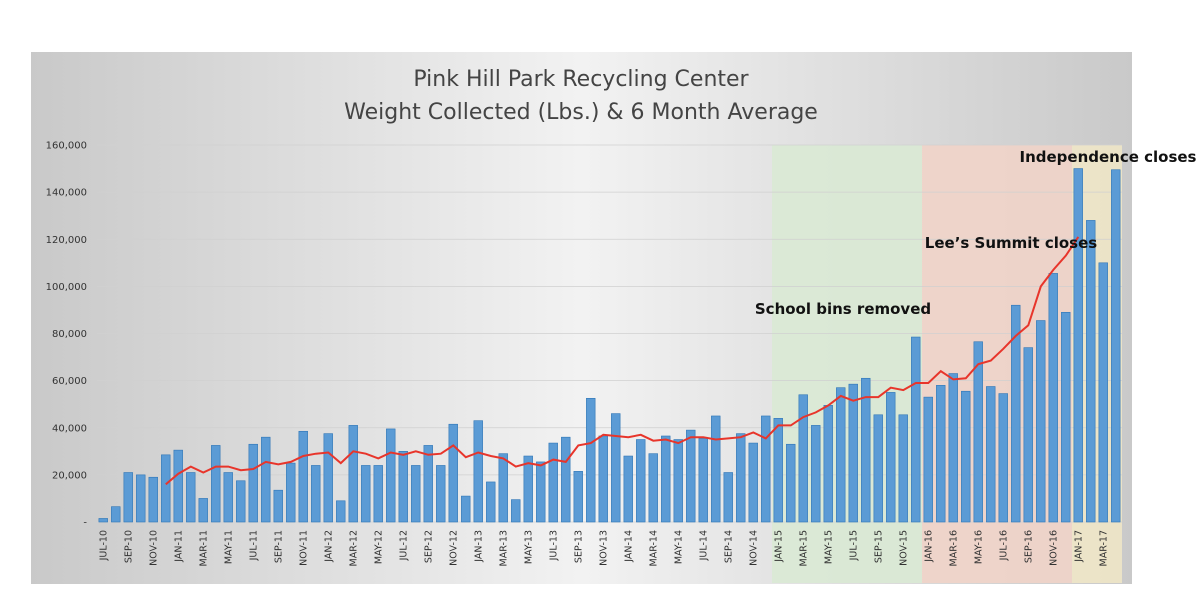 Image resolution: width=1200 pixels, height=608 pixels. What do you see at coordinates (328, 546) in the screenshot?
I see `x-tick-label: JAN-12` at bounding box center [328, 546].